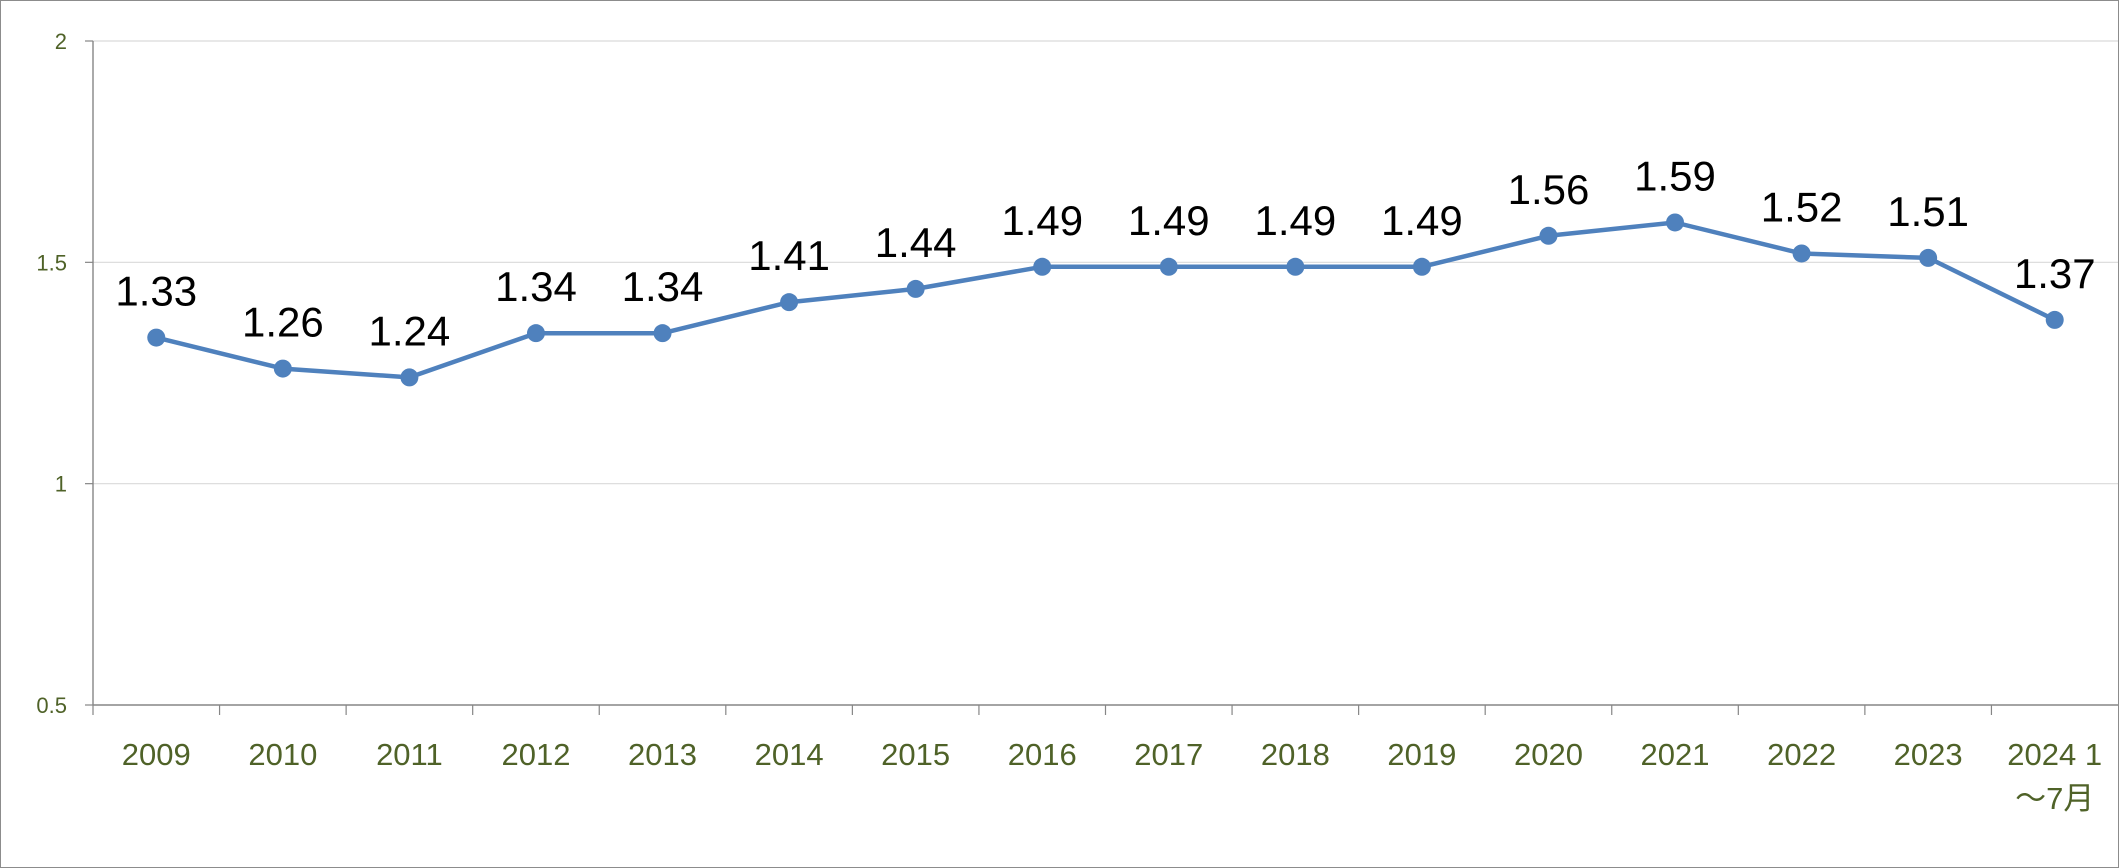  I want to click on x-tick-label: 2016, so click(1042, 754).